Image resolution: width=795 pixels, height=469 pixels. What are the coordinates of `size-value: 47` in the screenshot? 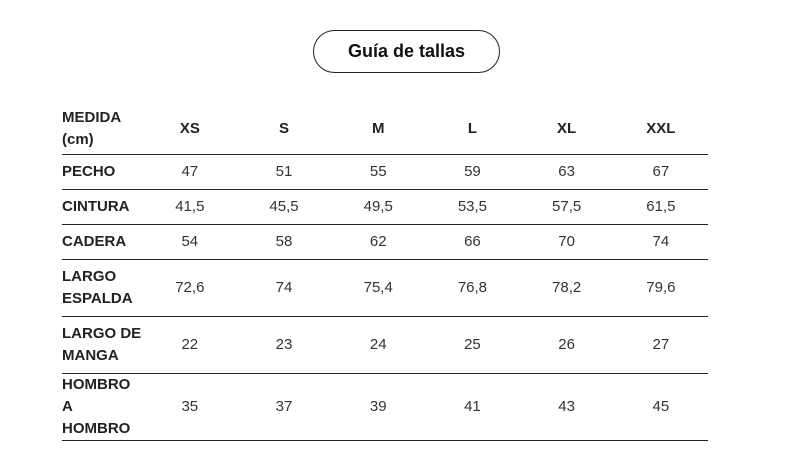 It's located at (190, 171).